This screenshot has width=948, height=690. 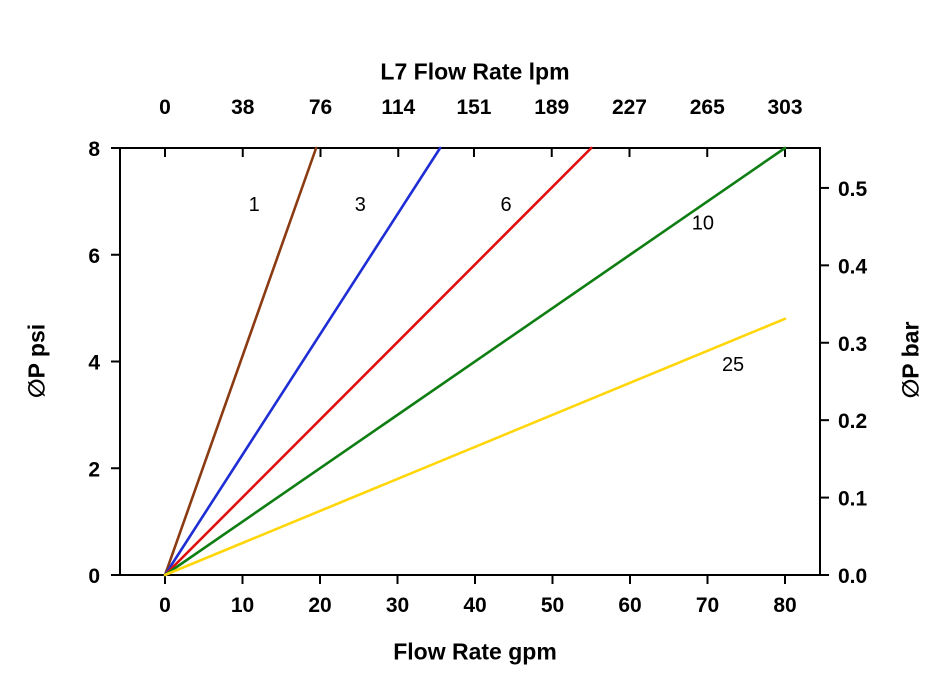 What do you see at coordinates (397, 605) in the screenshot?
I see `x-bottom-tick-label: 30` at bounding box center [397, 605].